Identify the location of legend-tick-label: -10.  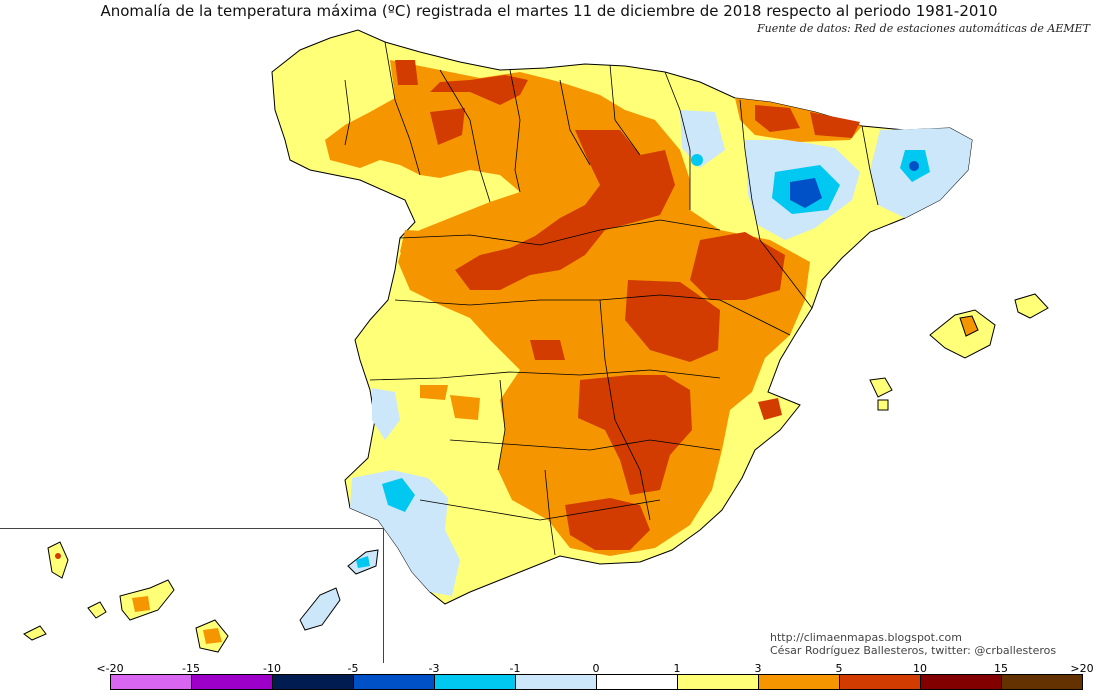
(272, 668).